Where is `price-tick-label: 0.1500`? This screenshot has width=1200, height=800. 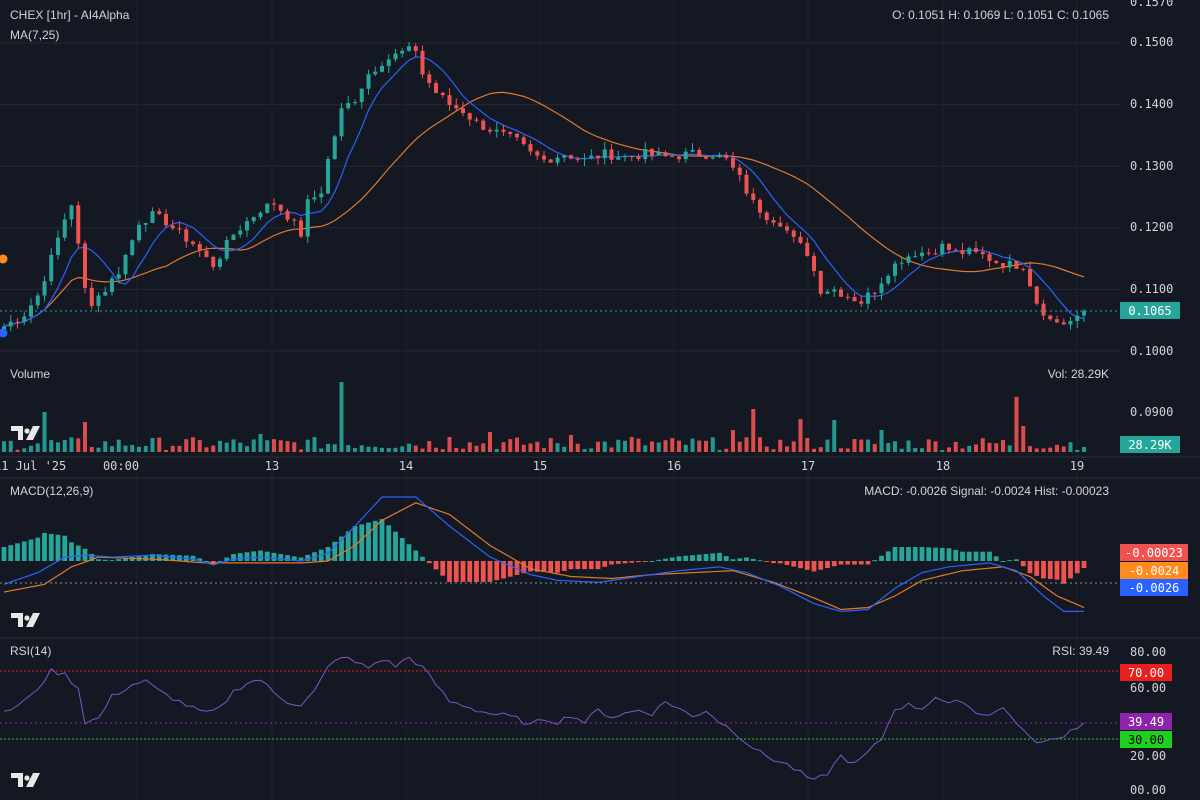
price-tick-label: 0.1500 is located at coordinates (1151, 42).